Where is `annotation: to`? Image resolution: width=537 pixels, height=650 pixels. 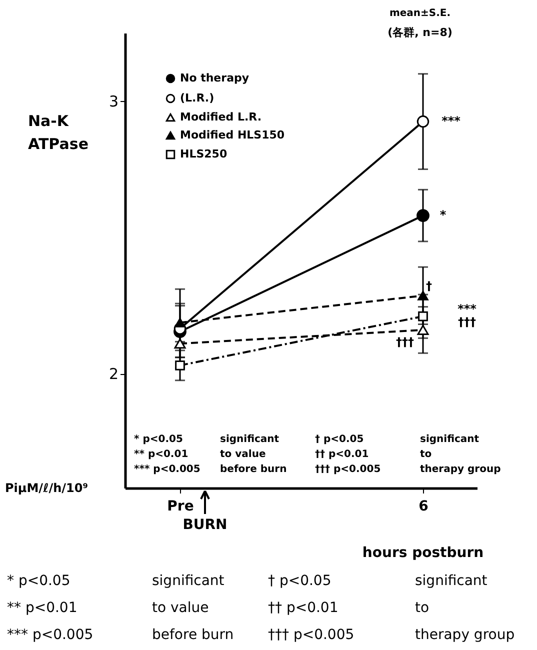 annotation: to is located at coordinates (426, 454).